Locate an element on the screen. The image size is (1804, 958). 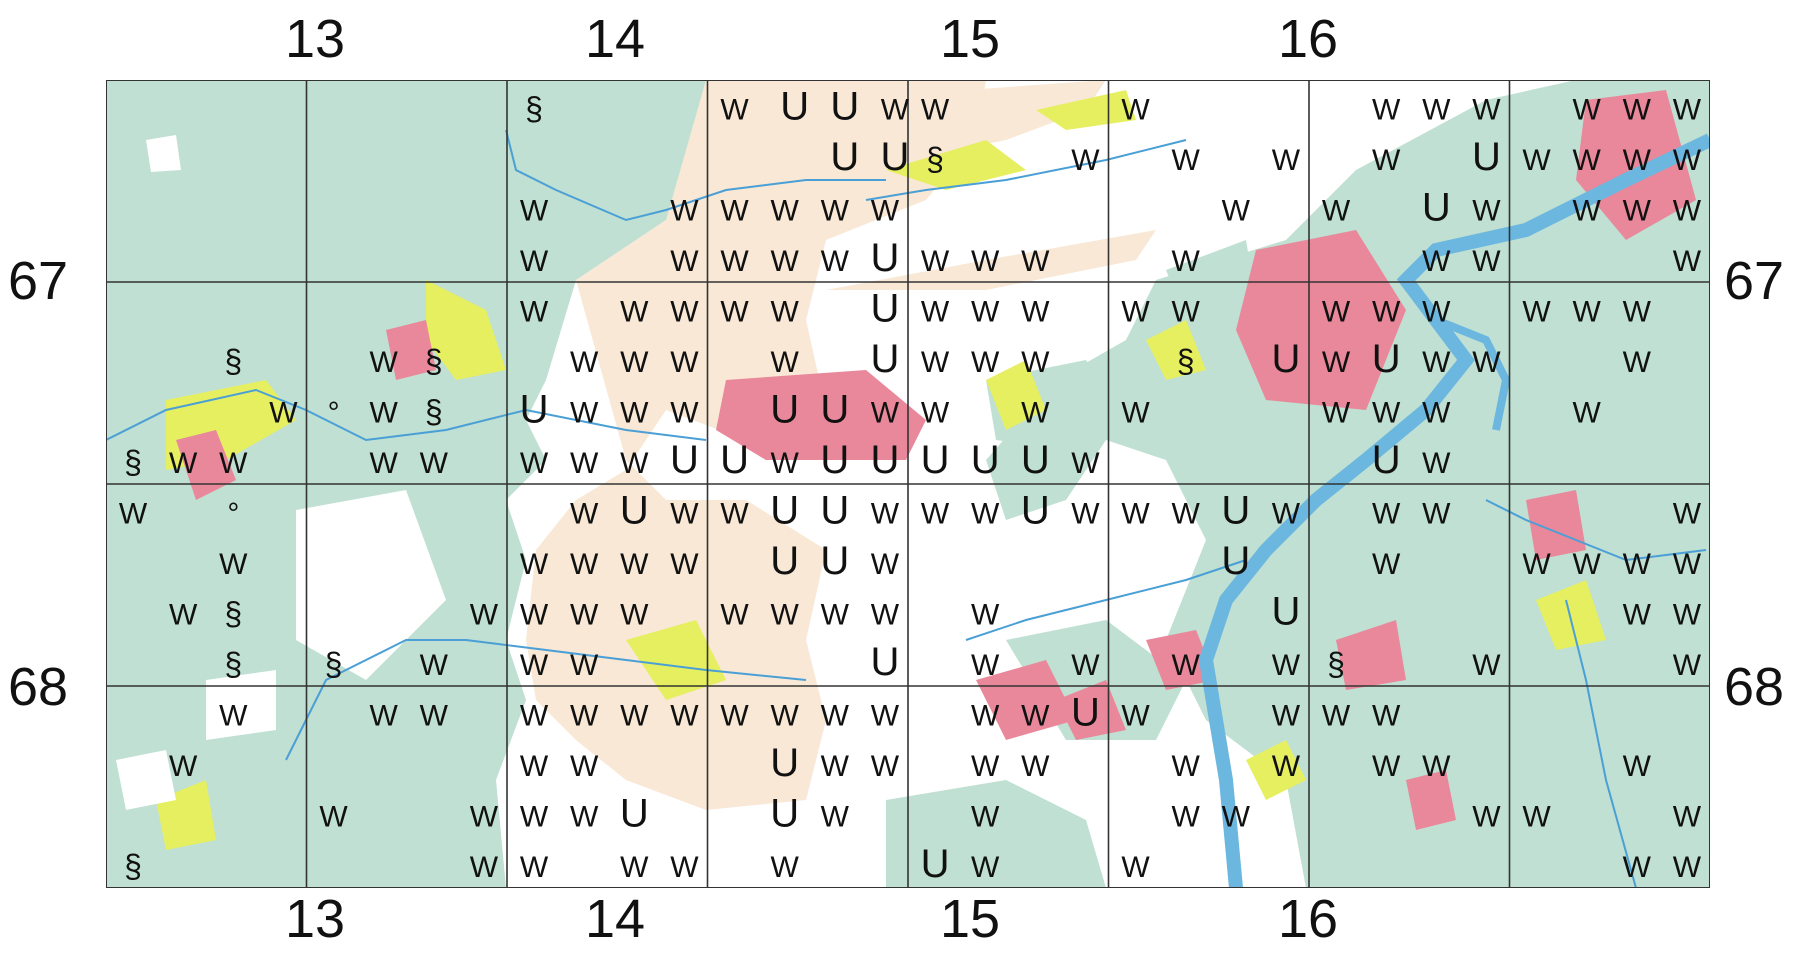
column-label-bottom-16: 16 is located at coordinates (1308, 919).